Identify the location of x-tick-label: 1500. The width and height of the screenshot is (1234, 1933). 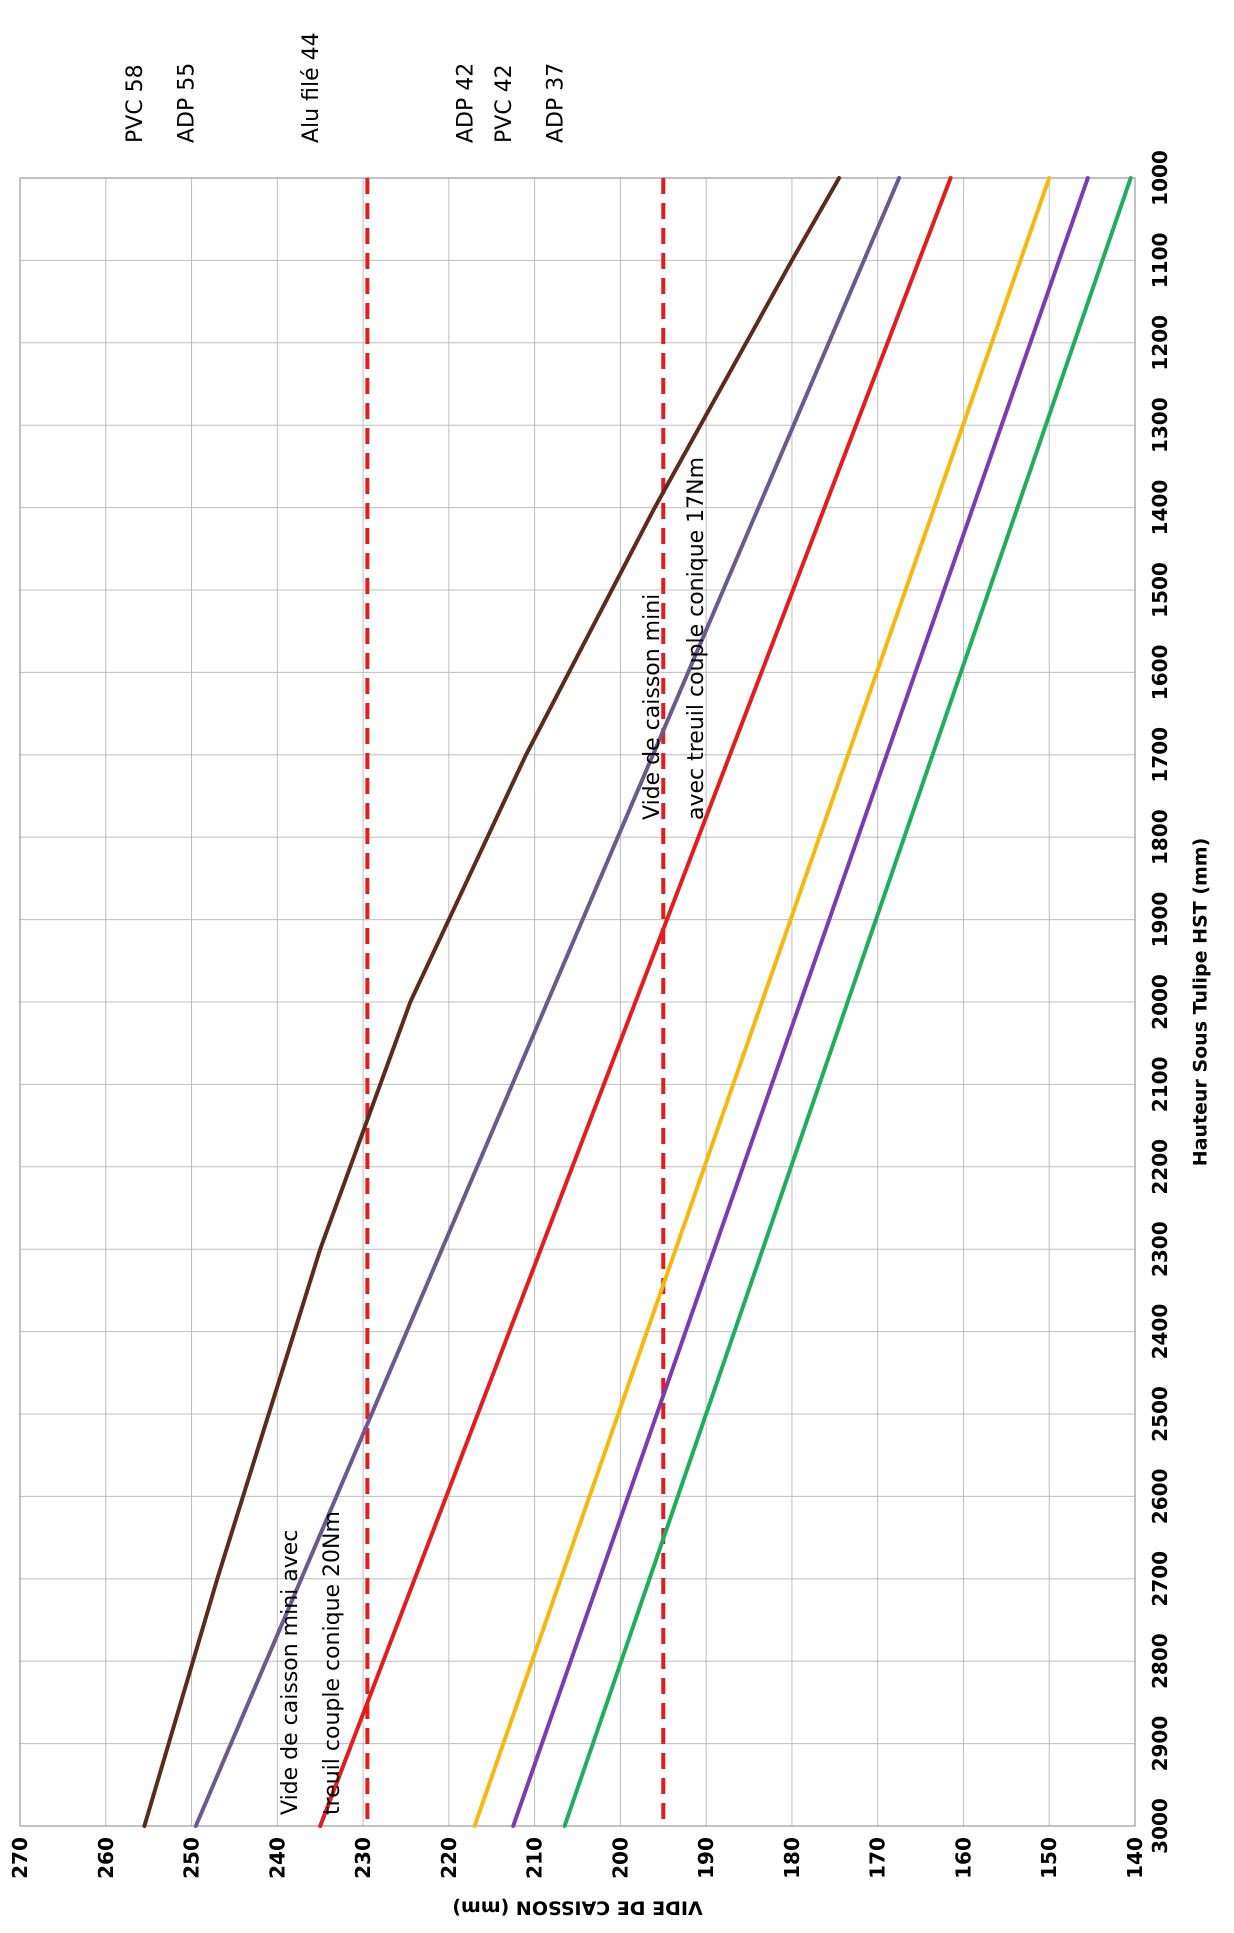
(1160, 590).